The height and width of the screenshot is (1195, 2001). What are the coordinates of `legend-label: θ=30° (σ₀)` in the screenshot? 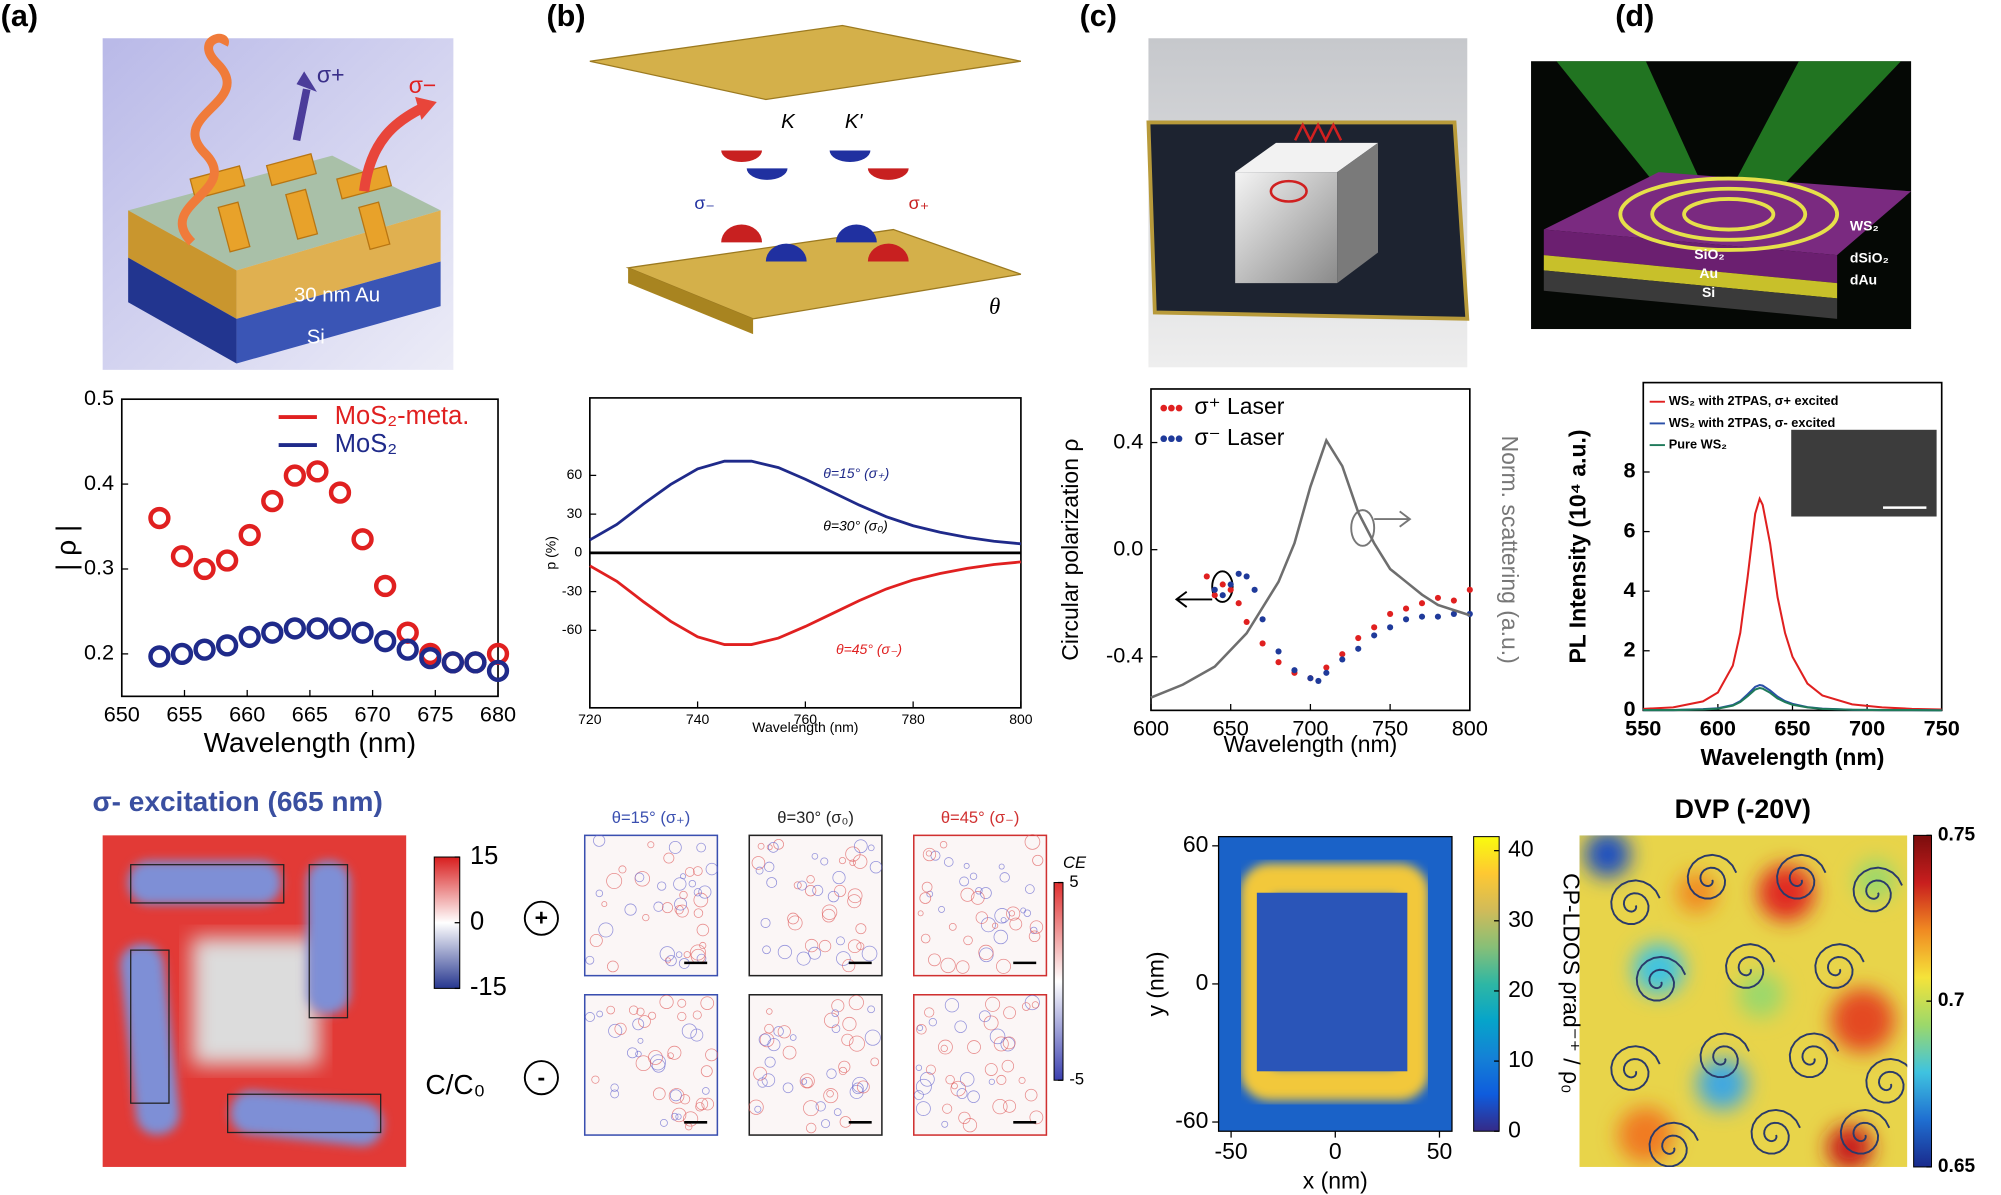 It's located at (855, 525).